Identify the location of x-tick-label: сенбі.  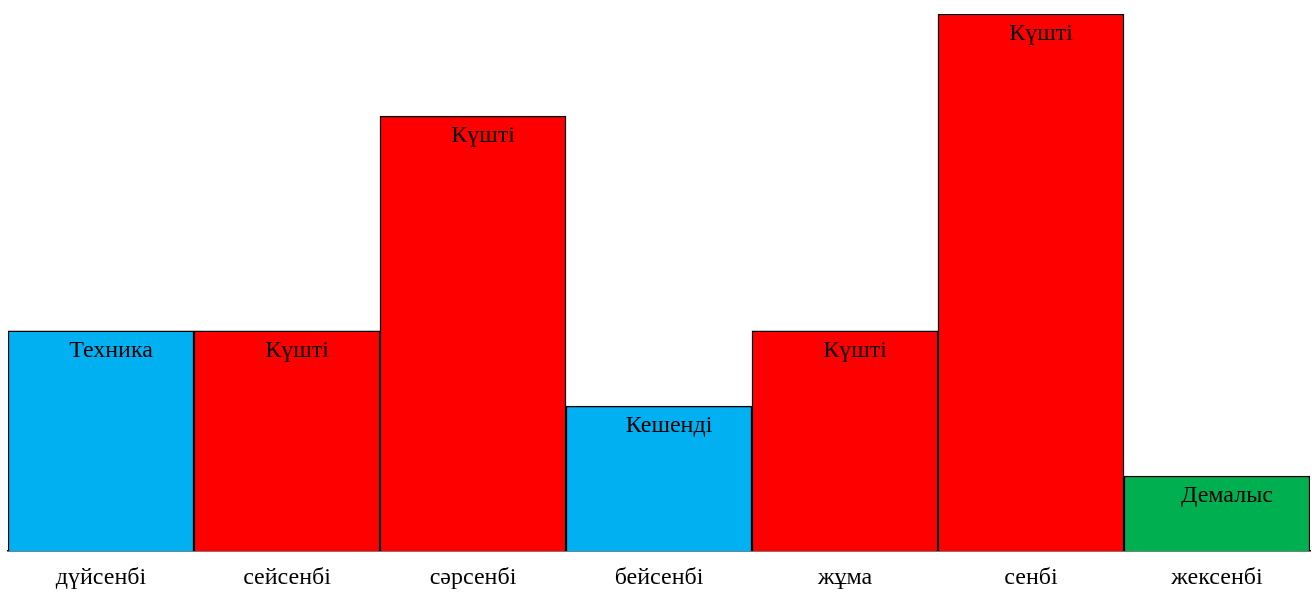
(1031, 575).